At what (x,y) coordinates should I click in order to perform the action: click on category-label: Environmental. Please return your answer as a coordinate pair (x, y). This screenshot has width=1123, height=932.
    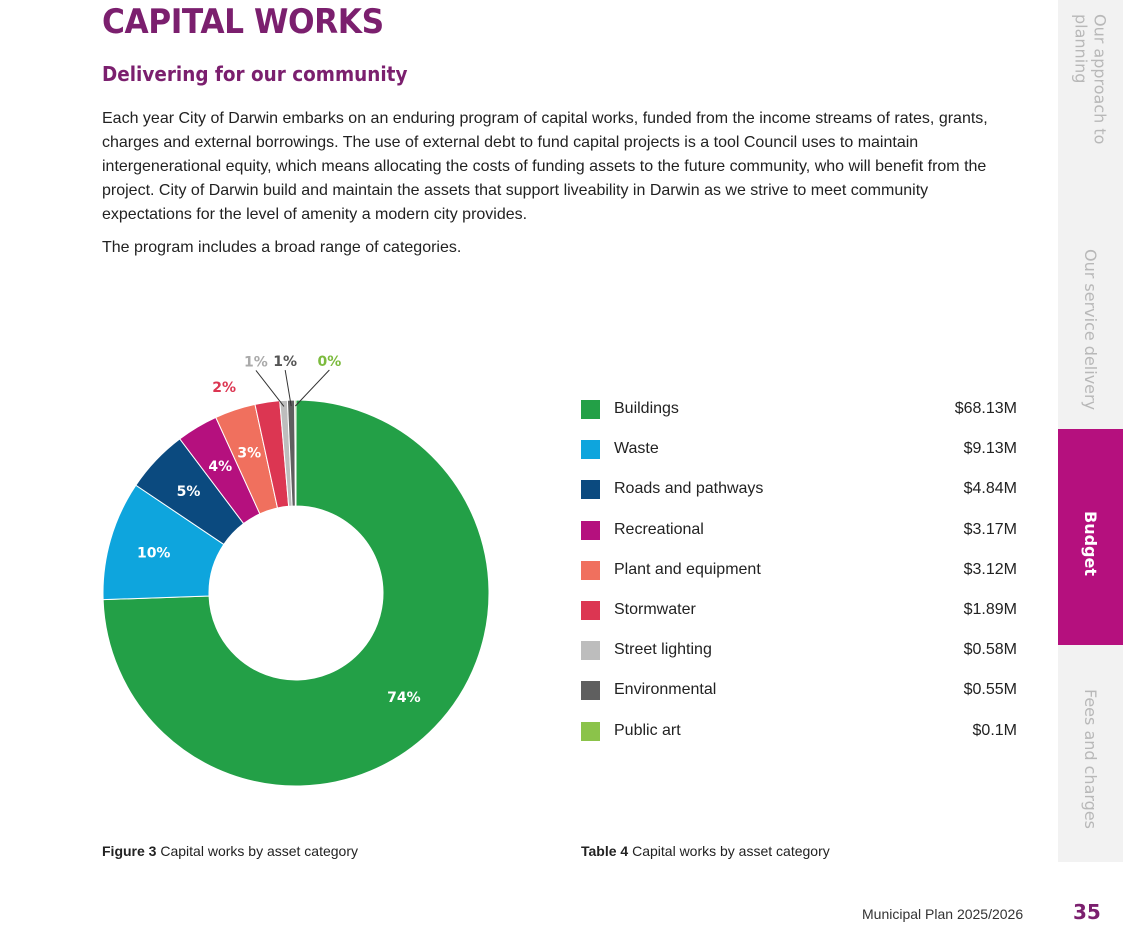
    Looking at the image, I should click on (665, 690).